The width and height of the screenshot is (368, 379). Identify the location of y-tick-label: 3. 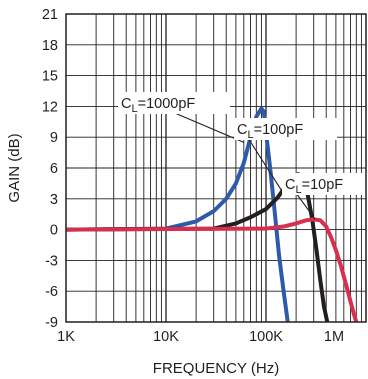
(54, 200).